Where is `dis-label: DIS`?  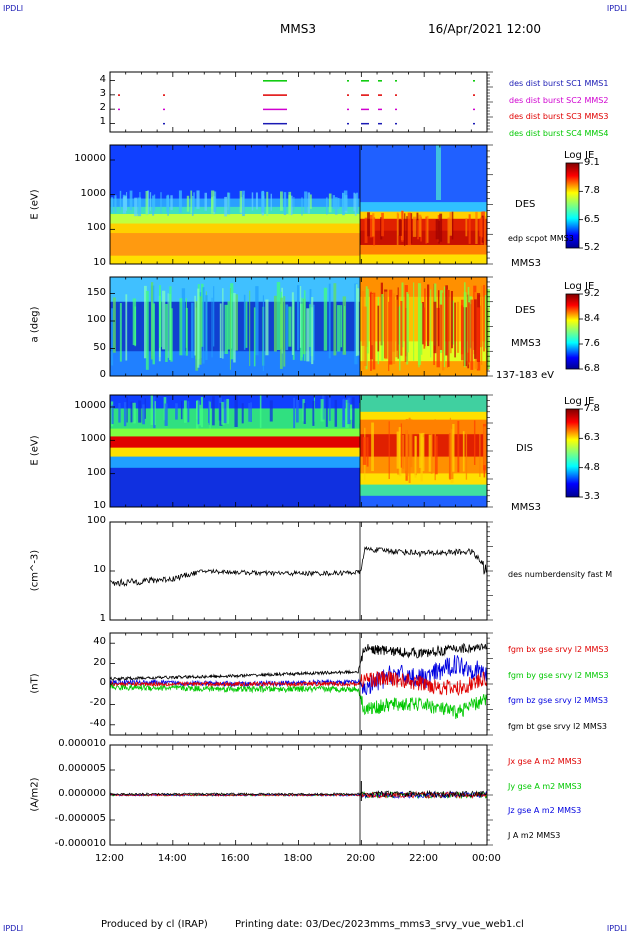
dis-label: DIS is located at coordinates (524, 448).